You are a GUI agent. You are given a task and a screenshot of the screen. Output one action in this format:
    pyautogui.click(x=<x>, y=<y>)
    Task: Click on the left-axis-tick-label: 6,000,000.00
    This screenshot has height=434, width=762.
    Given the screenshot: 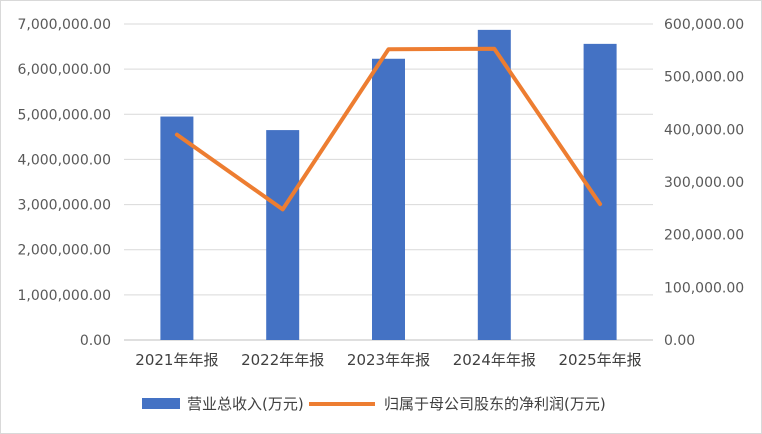 What is the action you would take?
    pyautogui.click(x=64, y=70)
    